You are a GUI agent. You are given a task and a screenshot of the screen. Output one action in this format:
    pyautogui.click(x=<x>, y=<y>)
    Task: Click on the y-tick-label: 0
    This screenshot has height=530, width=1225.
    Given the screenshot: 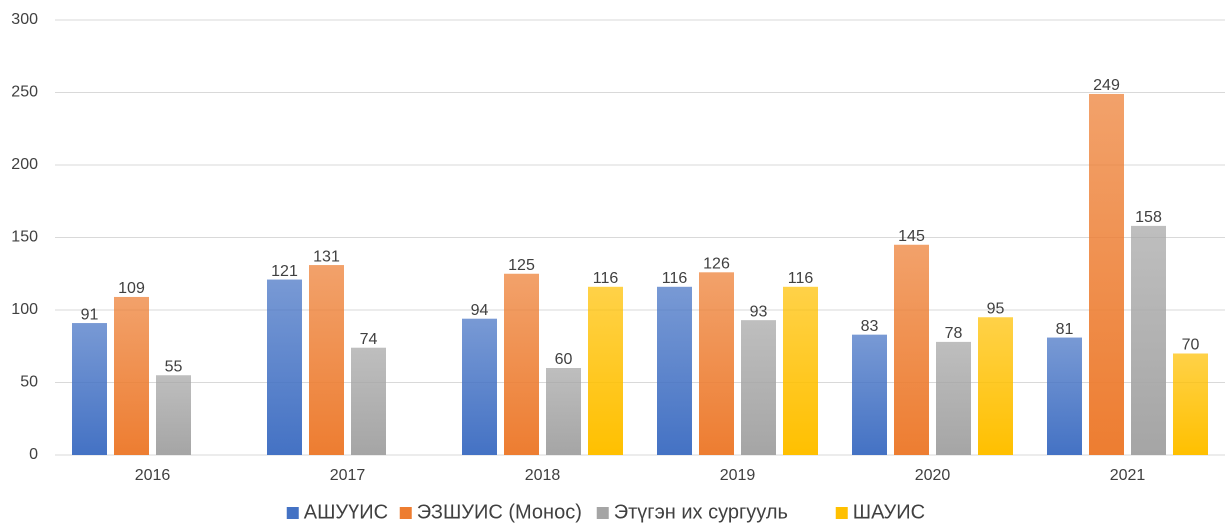 What is the action you would take?
    pyautogui.click(x=33, y=454)
    